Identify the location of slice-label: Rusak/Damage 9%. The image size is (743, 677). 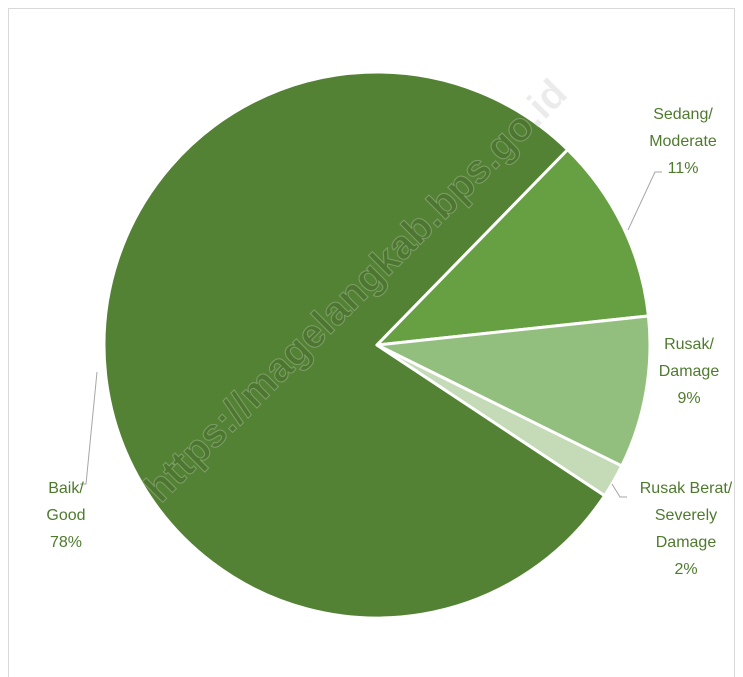
(689, 371).